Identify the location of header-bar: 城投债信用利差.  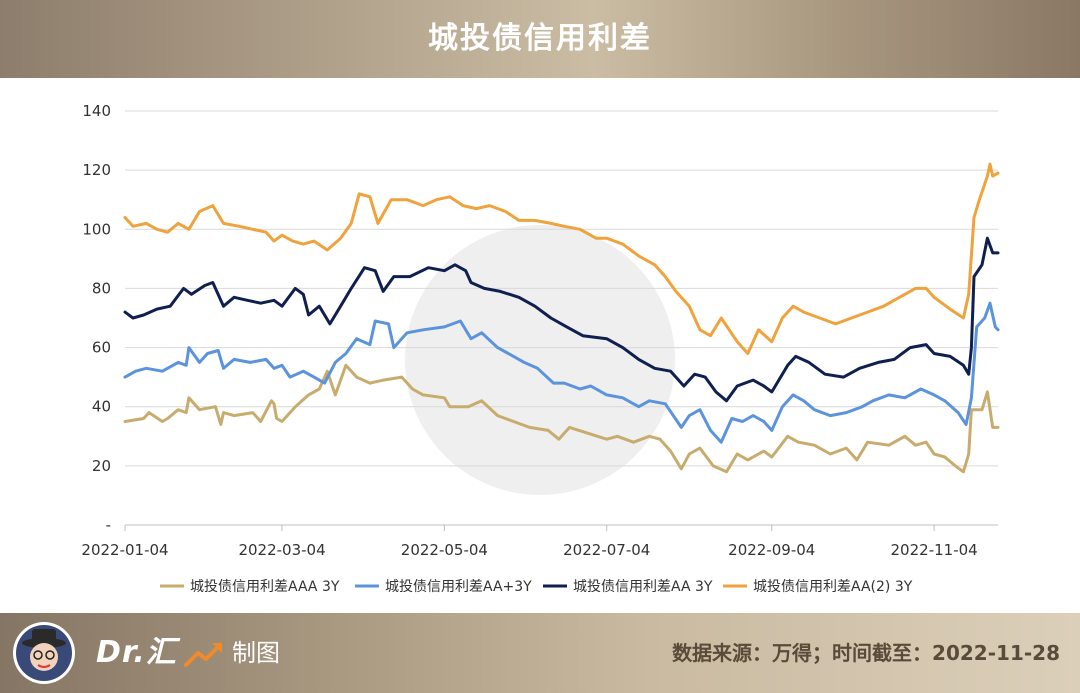
(540, 39).